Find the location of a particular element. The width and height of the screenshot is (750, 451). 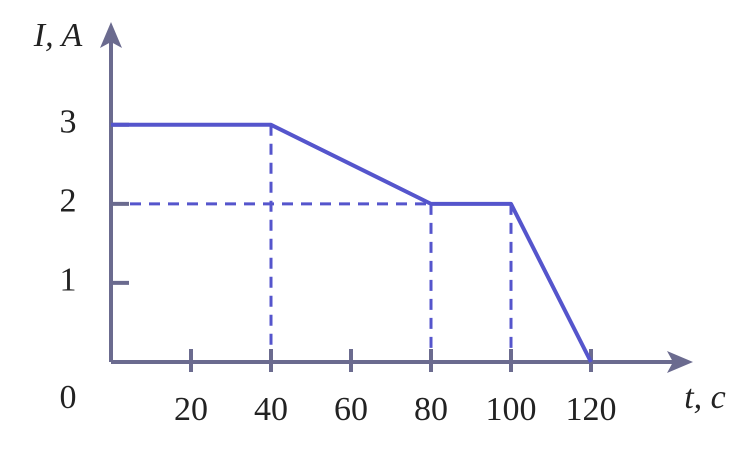

x-tick-label: 20 is located at coordinates (191, 409).